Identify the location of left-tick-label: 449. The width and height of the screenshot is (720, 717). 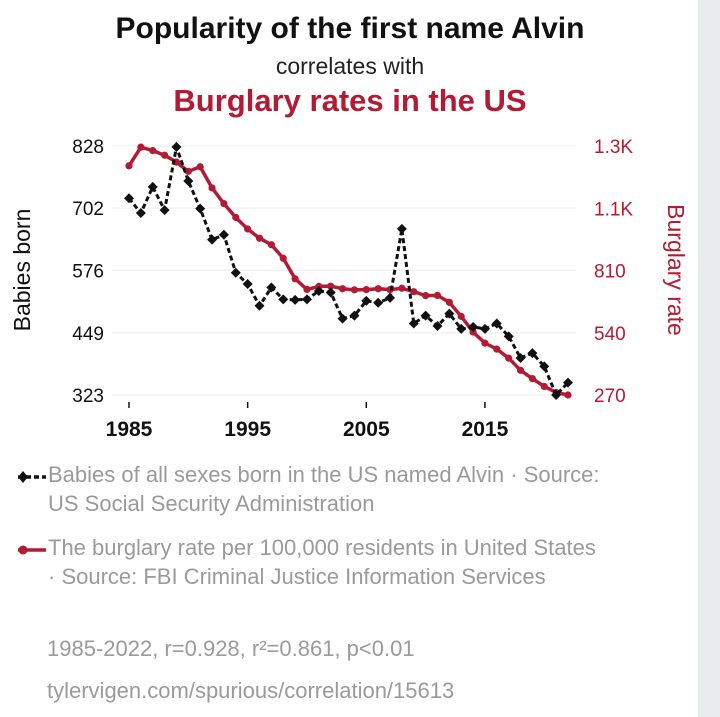
(88, 334).